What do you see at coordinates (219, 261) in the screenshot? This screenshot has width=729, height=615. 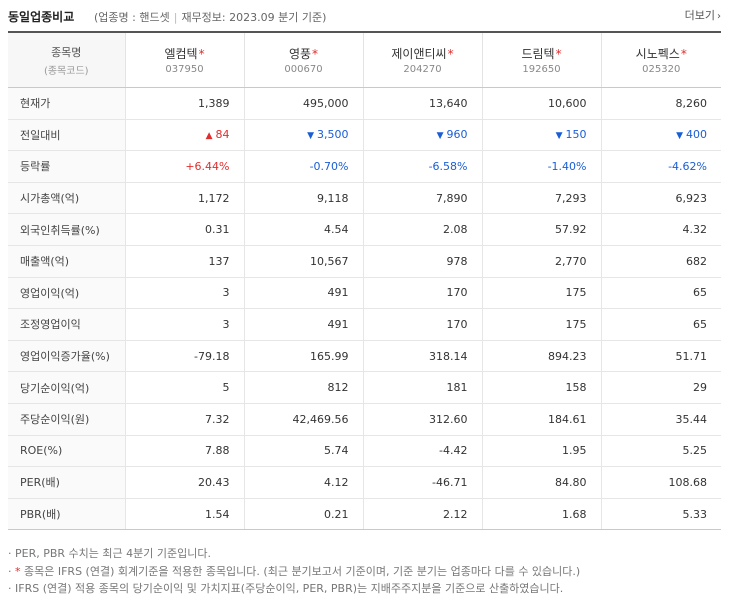 I see `cell-value: 137` at bounding box center [219, 261].